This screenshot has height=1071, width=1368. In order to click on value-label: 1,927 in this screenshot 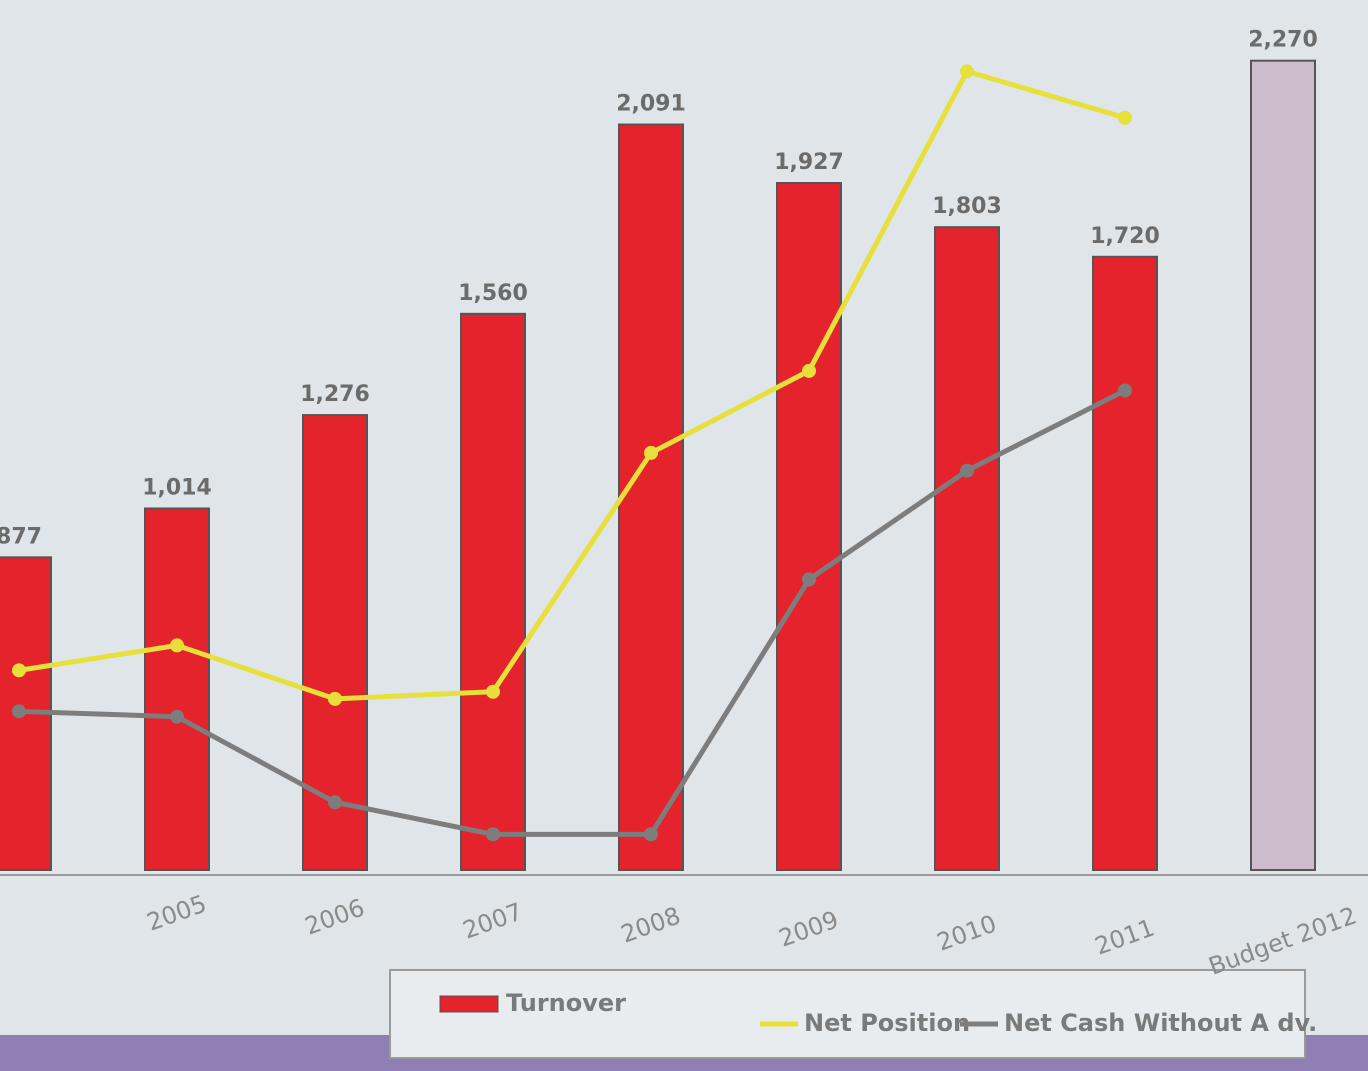, I will do `click(809, 162)`.